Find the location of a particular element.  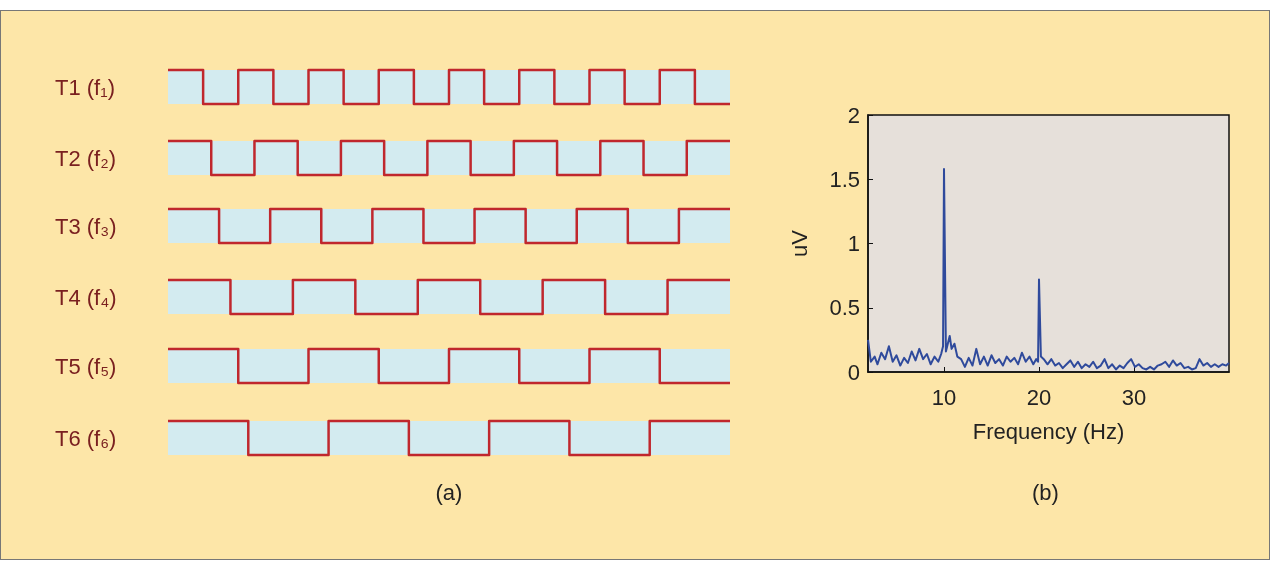

text: (b) is located at coordinates (1045, 493).